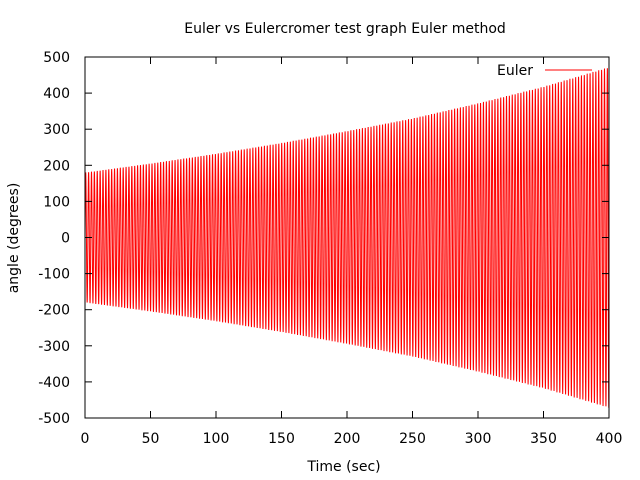 The image size is (640, 480). Describe the element at coordinates (412, 439) in the screenshot. I see `x-tick-label: 250` at that location.